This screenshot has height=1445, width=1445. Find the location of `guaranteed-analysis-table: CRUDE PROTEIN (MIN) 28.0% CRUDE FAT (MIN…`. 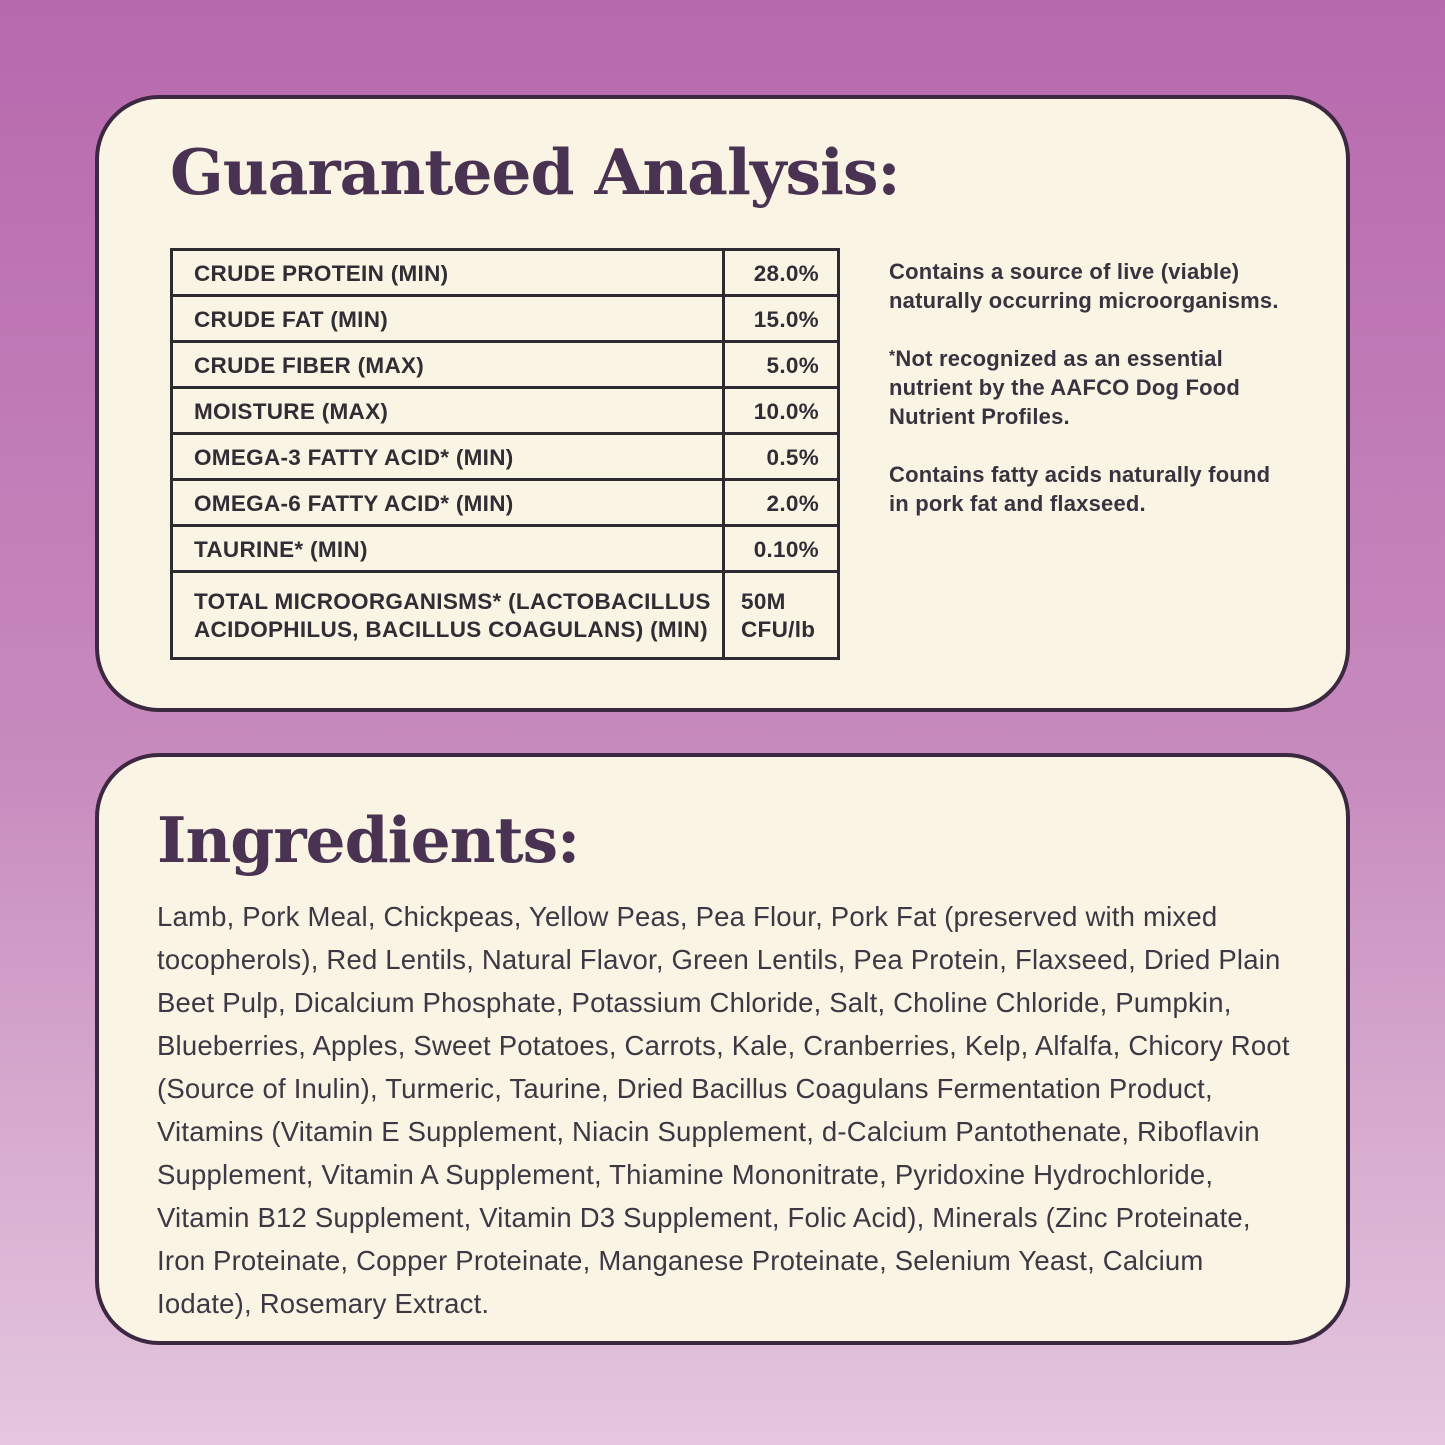

guaranteed-analysis-table: CRUDE PROTEIN (MIN) 28.0% CRUDE FAT (MIN… is located at coordinates (505, 454).